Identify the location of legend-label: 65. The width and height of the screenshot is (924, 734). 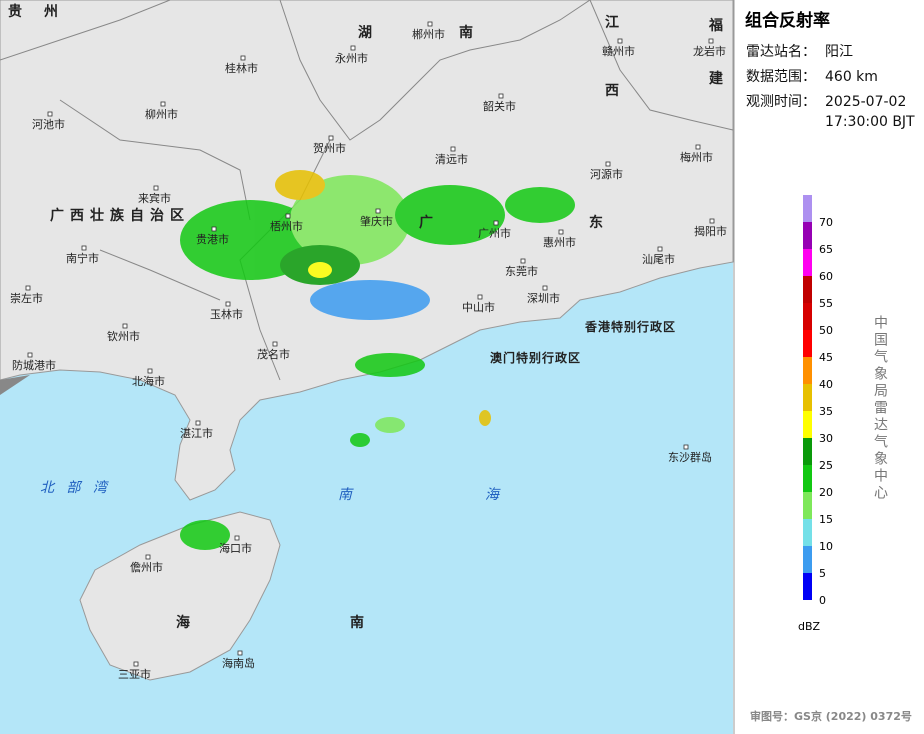
(826, 249).